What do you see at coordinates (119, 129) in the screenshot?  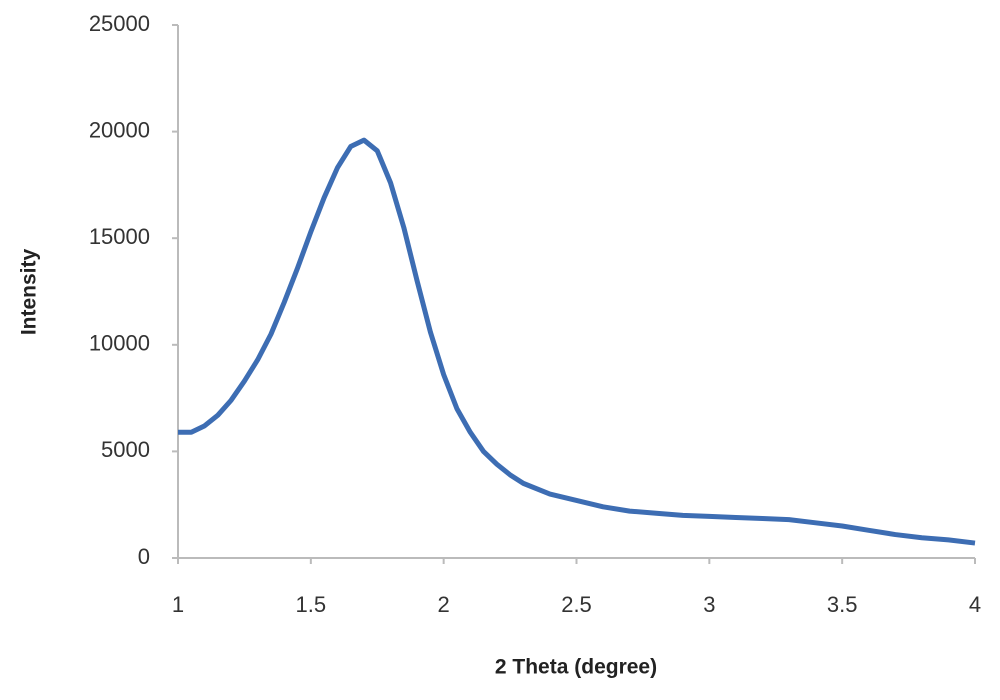 I see `y-tick-label: 20000` at bounding box center [119, 129].